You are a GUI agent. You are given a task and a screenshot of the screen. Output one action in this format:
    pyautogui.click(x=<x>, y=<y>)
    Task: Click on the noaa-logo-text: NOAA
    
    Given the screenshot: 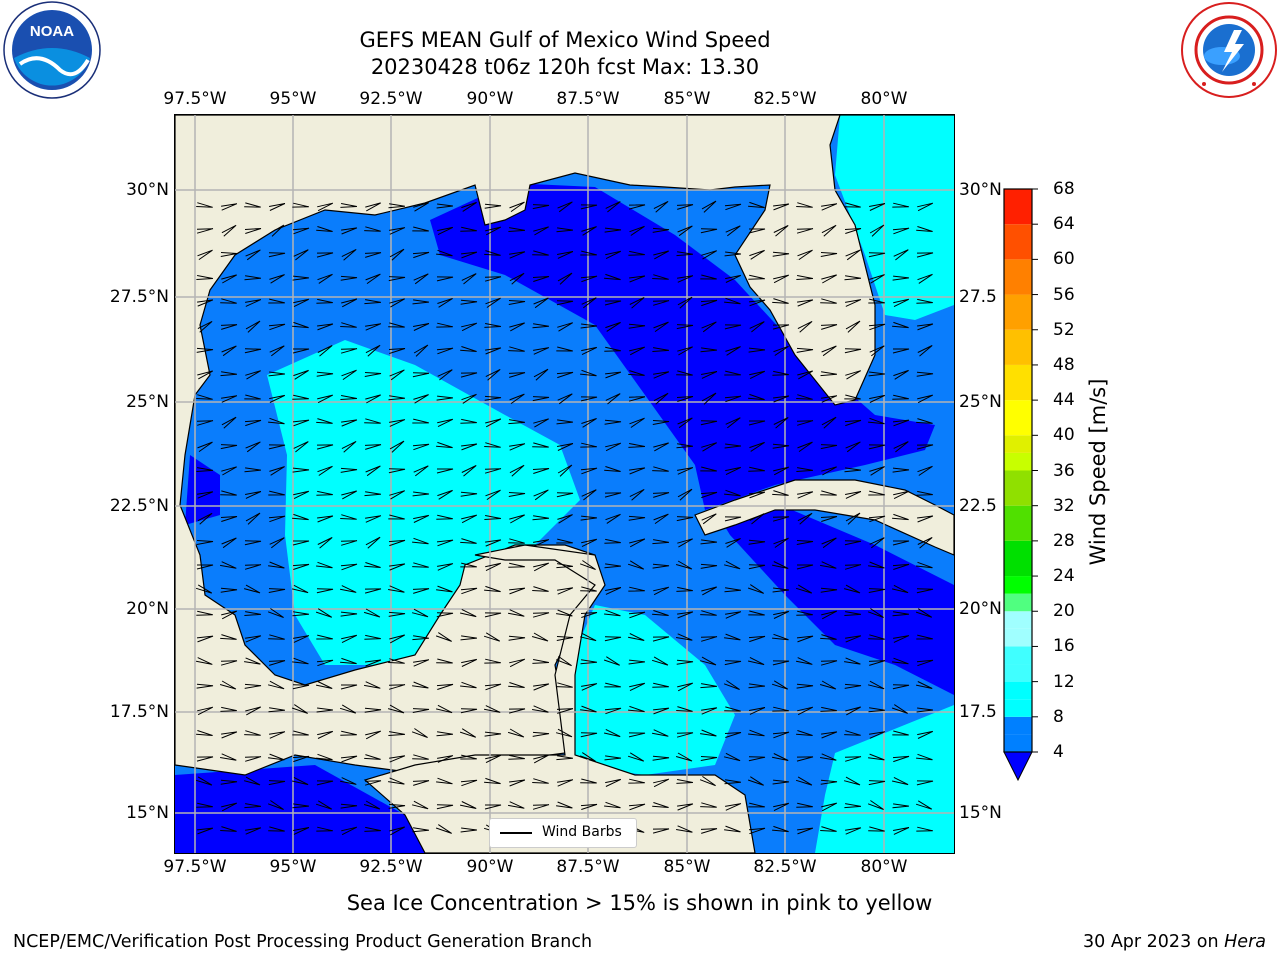 What is the action you would take?
    pyautogui.click(x=52, y=31)
    